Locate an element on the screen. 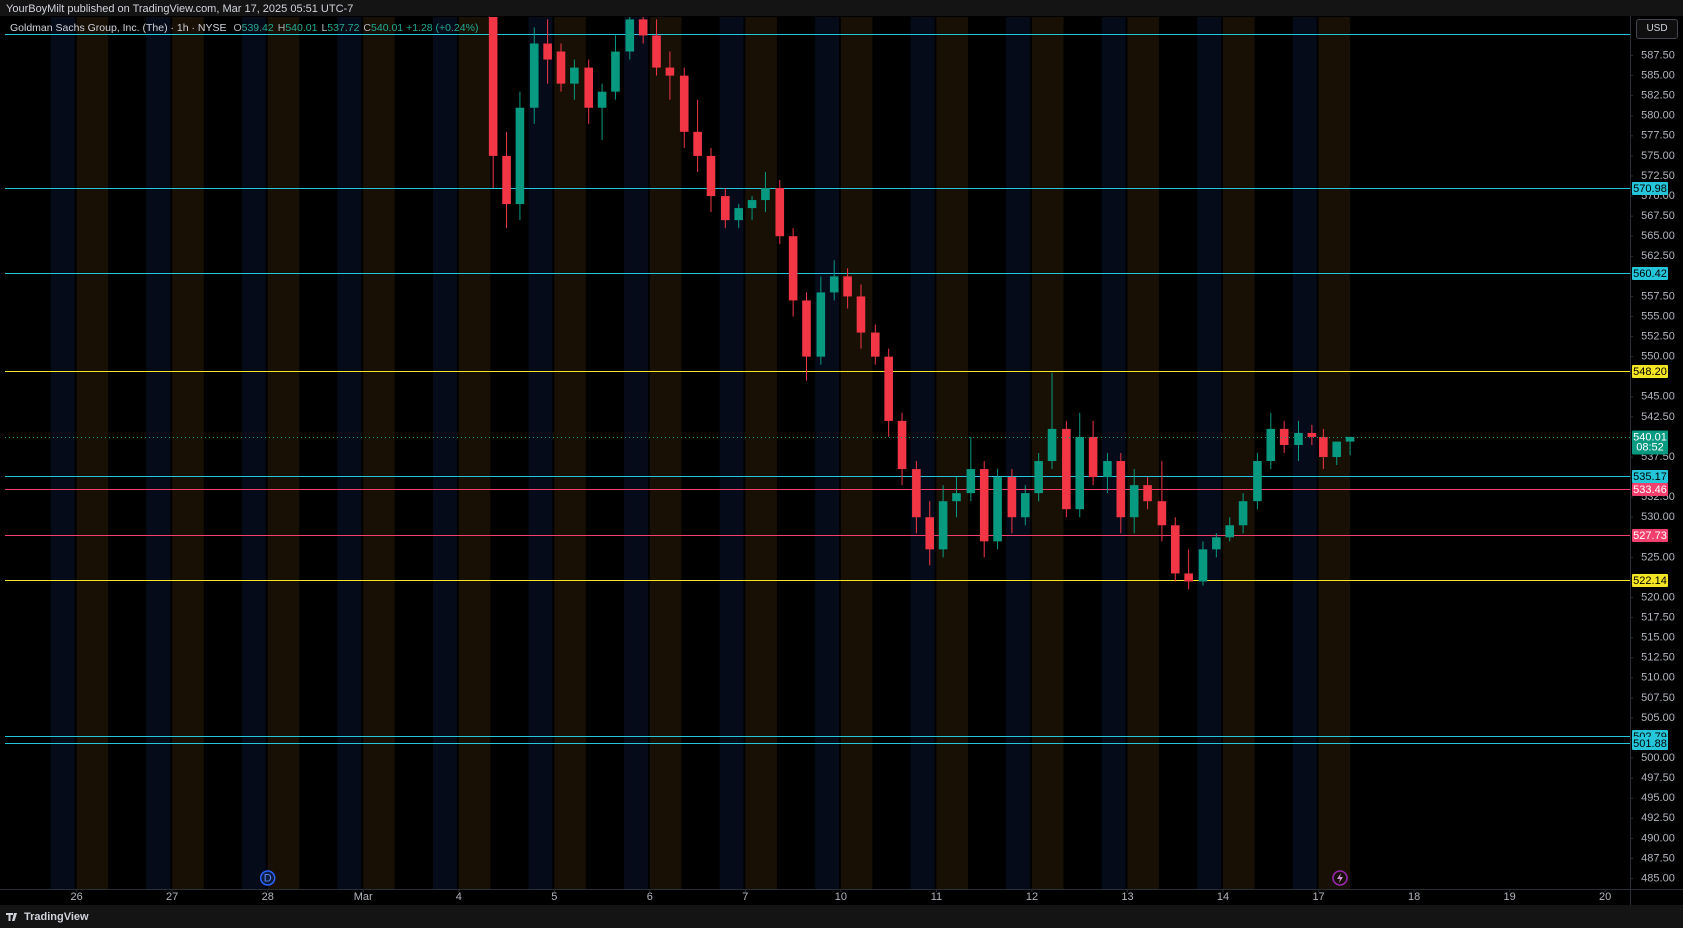 The image size is (1683, 928). field-key: C is located at coordinates (367, 28).